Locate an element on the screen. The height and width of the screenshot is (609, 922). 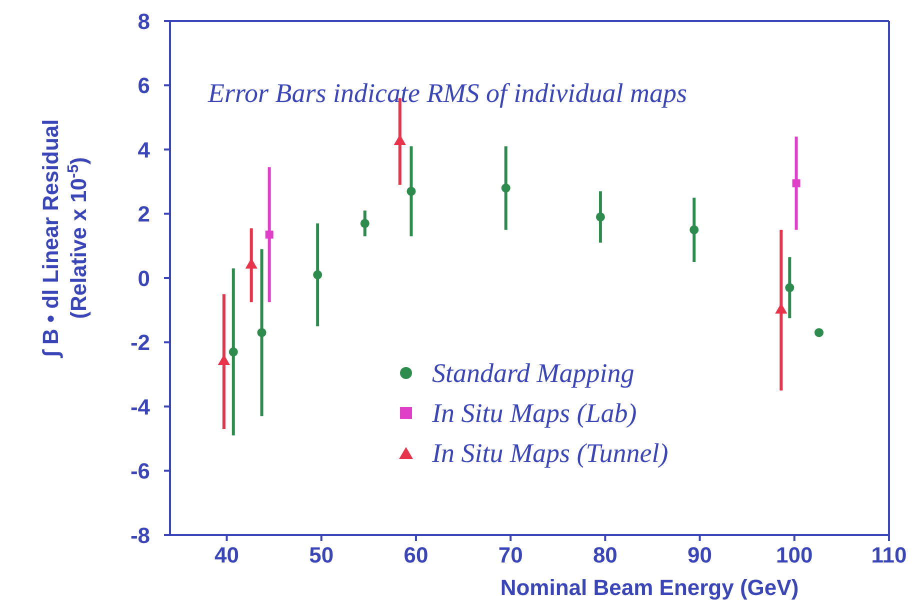
x-tick-label: 70 is located at coordinates (510, 555).